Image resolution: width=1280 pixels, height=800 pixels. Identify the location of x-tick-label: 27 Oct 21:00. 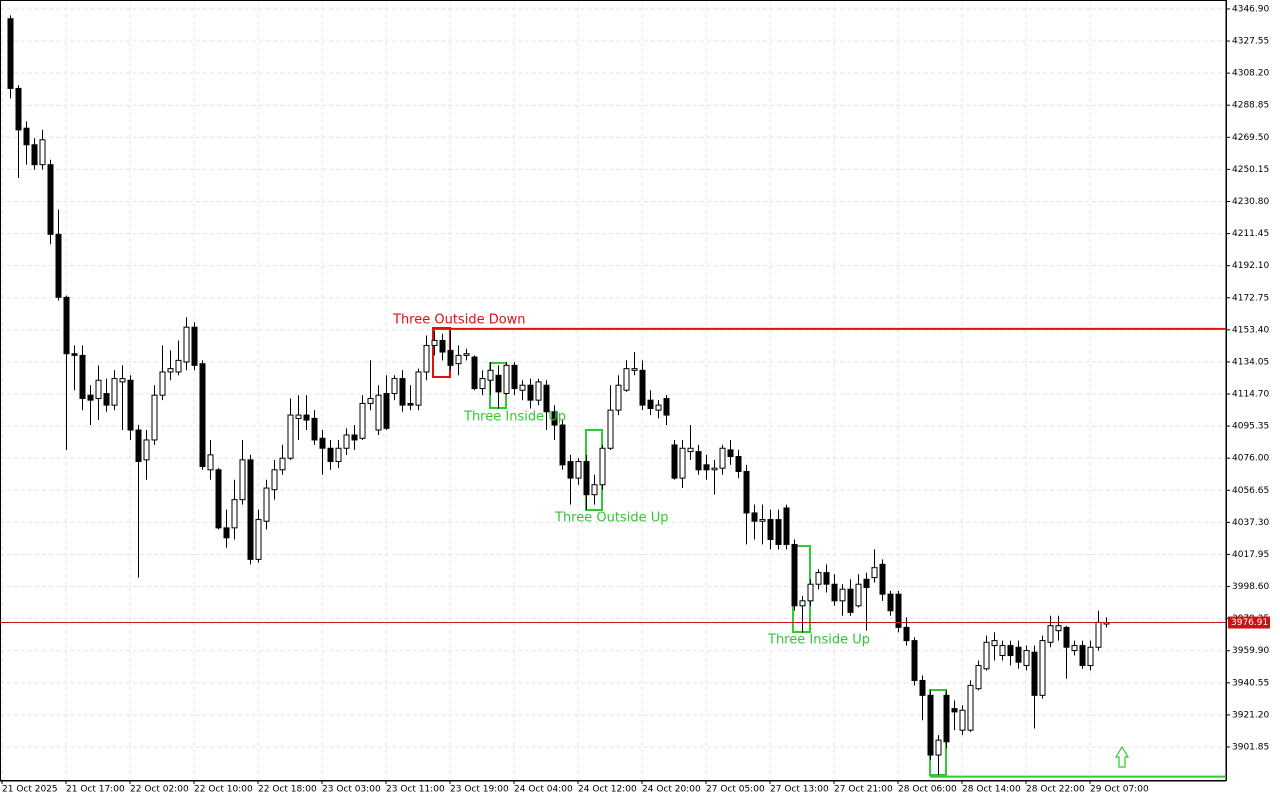
(863, 790).